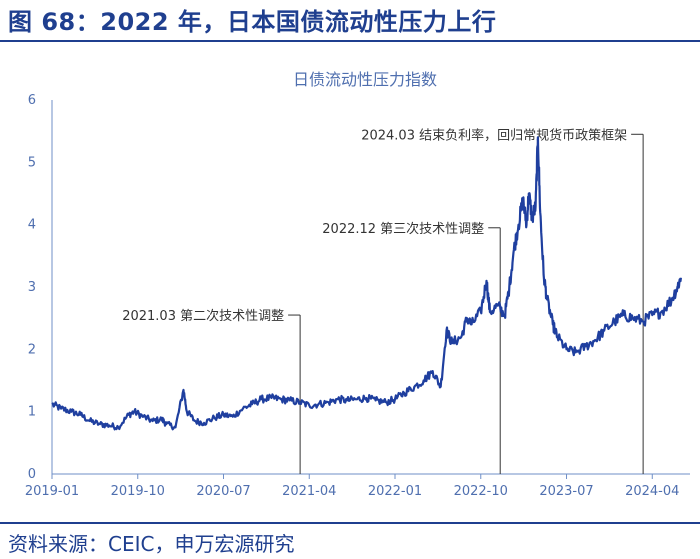 The height and width of the screenshot is (559, 700). Describe the element at coordinates (494, 135) in the screenshot. I see `annotation-label: 2024.03 结束负利率，回归常规货币政策框架` at that location.